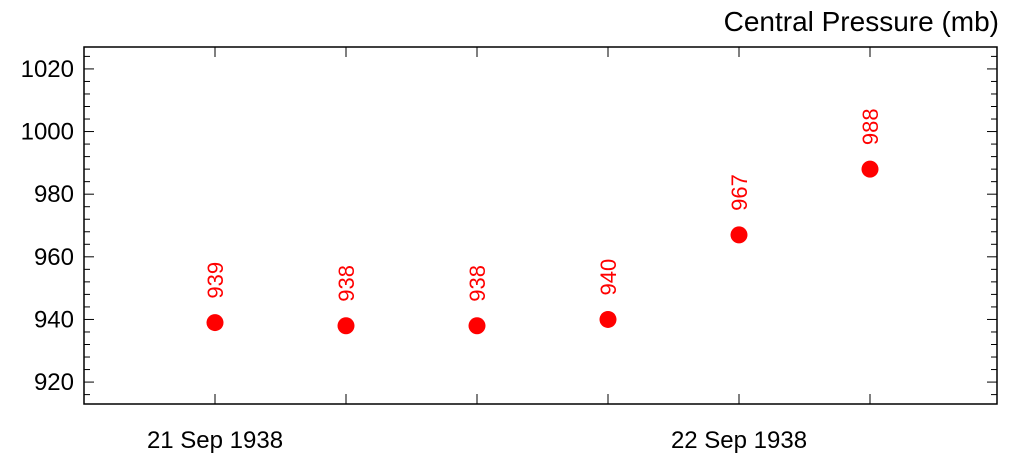  Describe the element at coordinates (739, 192) in the screenshot. I see `data-label: 967` at that location.